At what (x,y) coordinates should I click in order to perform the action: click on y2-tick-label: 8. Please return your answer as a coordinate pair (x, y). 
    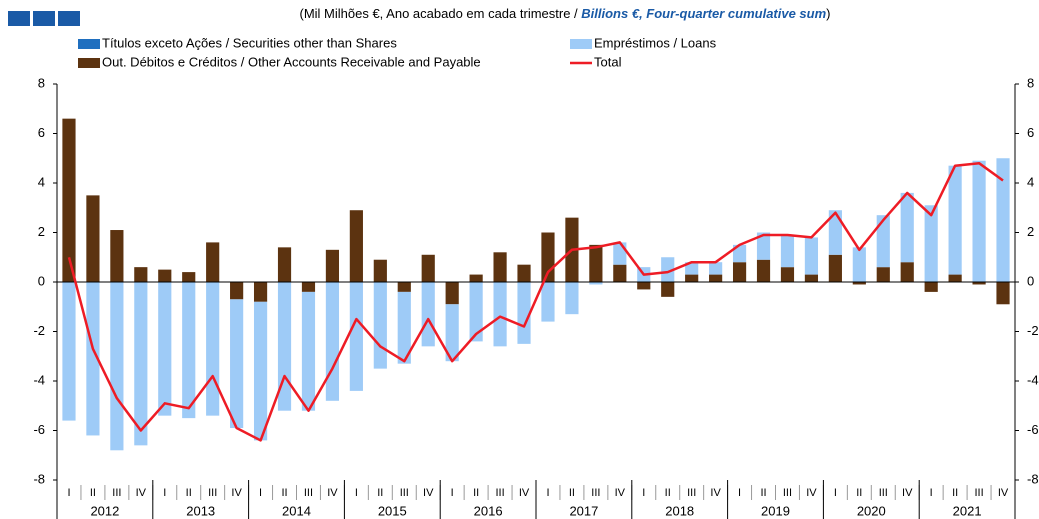
    Looking at the image, I should click on (1030, 82).